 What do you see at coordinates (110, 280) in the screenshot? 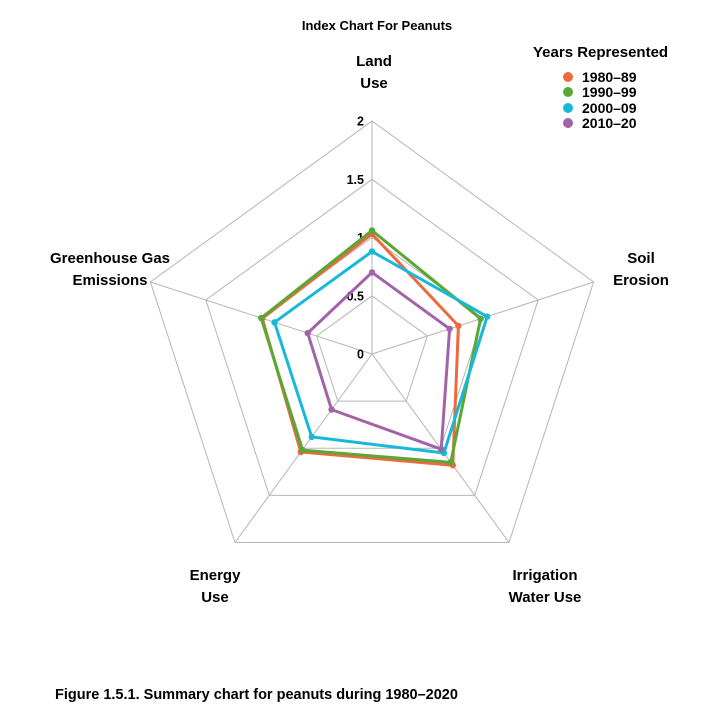
I see `axis-label-line: Emissions` at bounding box center [110, 280].